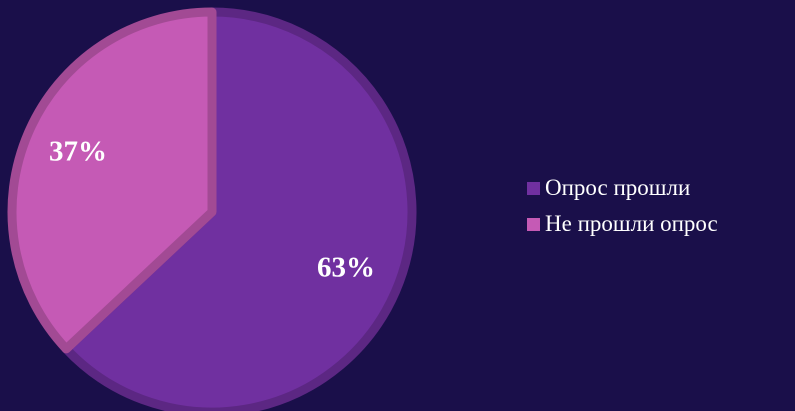 This screenshot has width=795, height=411. I want to click on legend-swatch-passed, so click(533, 188).